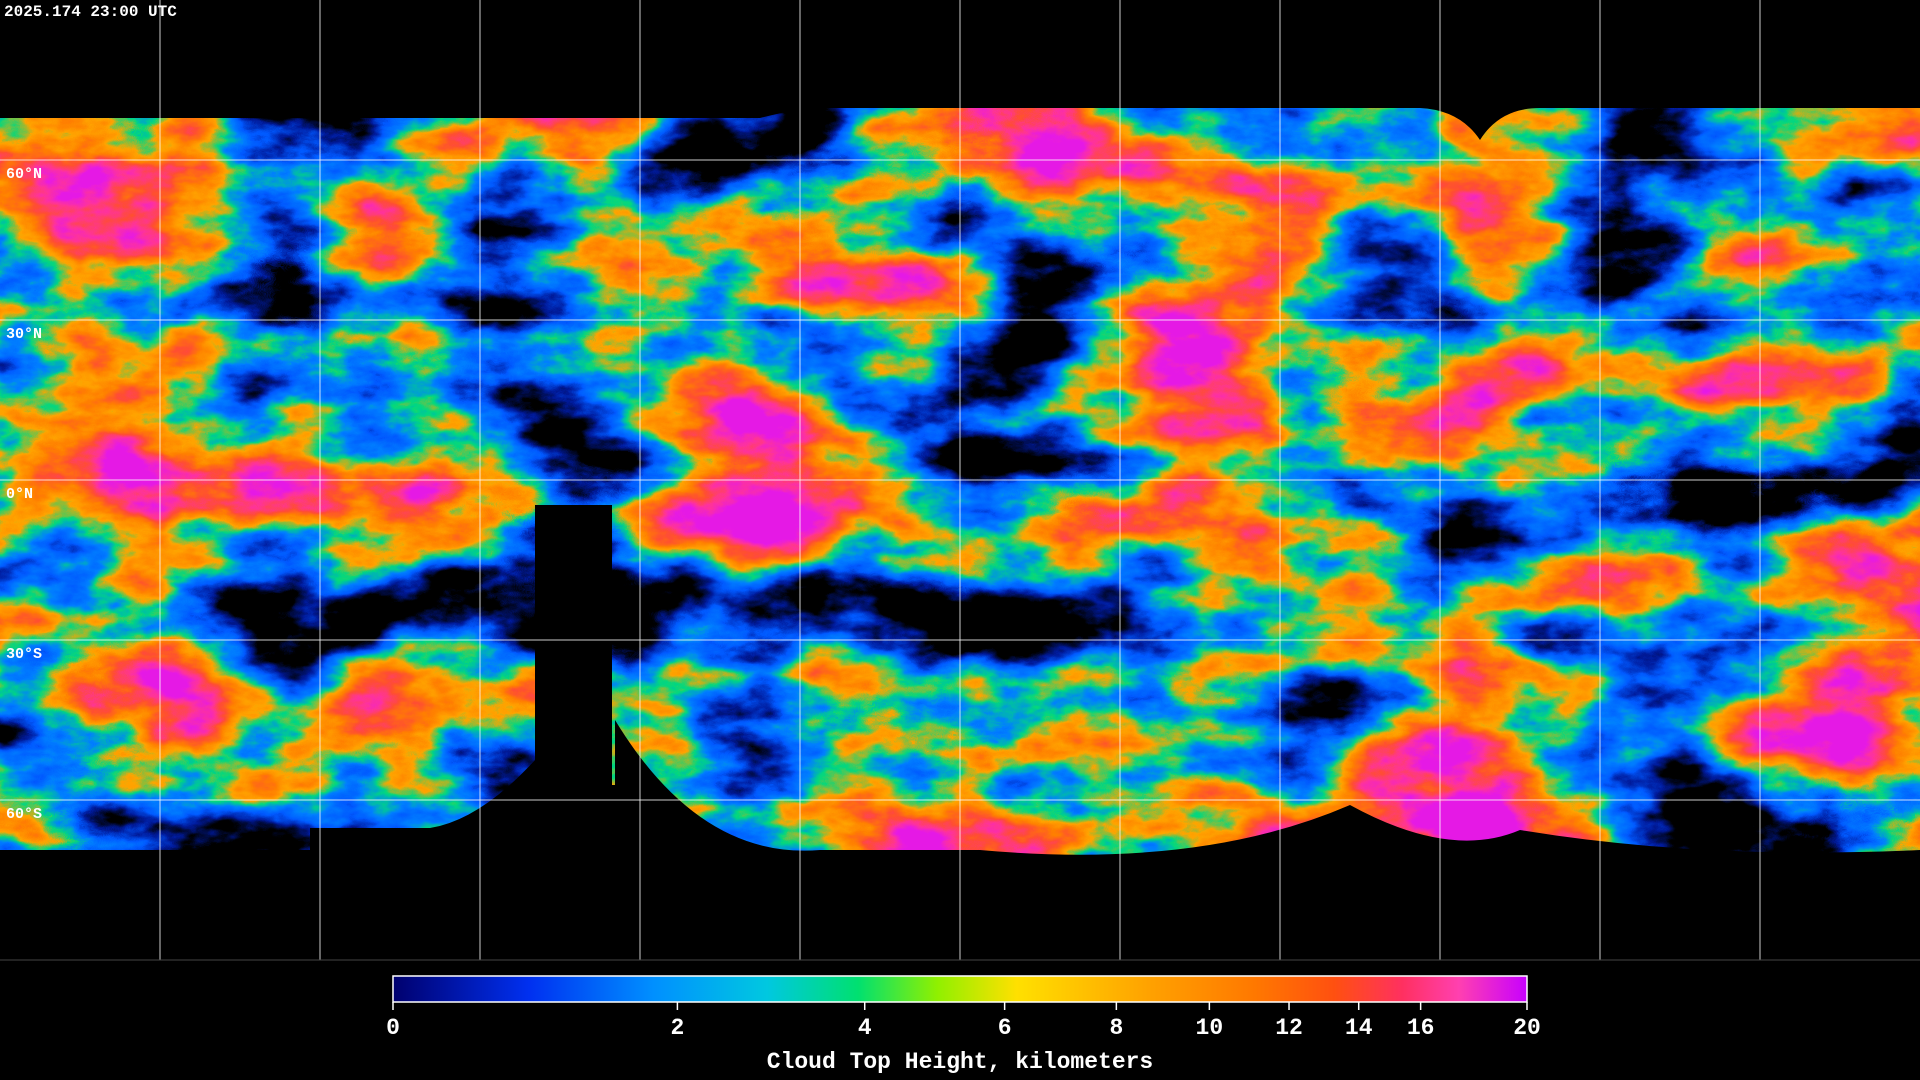 The image size is (1920, 1080). I want to click on colorbar-tick-label: 12, so click(1289, 1028).